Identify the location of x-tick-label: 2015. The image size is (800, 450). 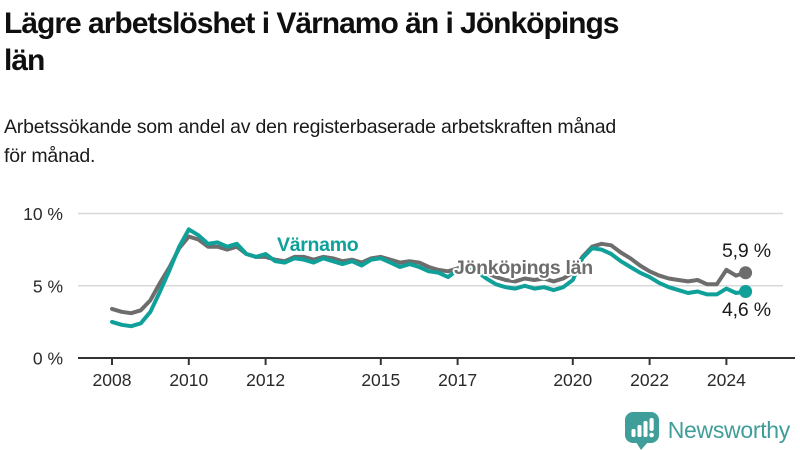
(380, 380).